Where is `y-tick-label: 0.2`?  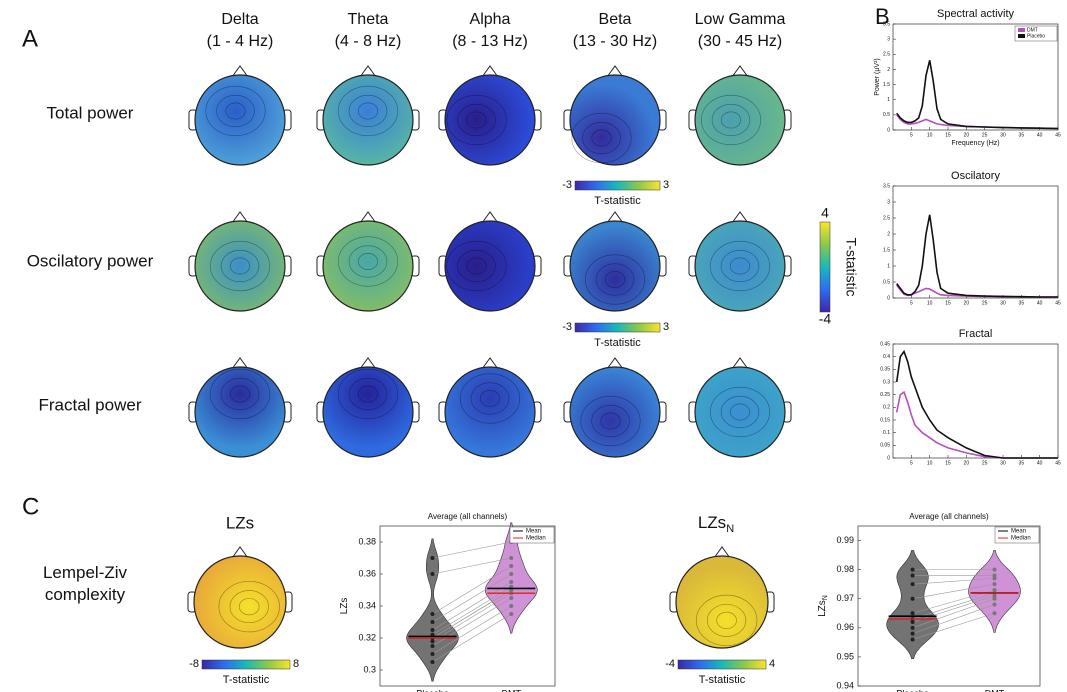
y-tick-label: 0.2 is located at coordinates (886, 408).